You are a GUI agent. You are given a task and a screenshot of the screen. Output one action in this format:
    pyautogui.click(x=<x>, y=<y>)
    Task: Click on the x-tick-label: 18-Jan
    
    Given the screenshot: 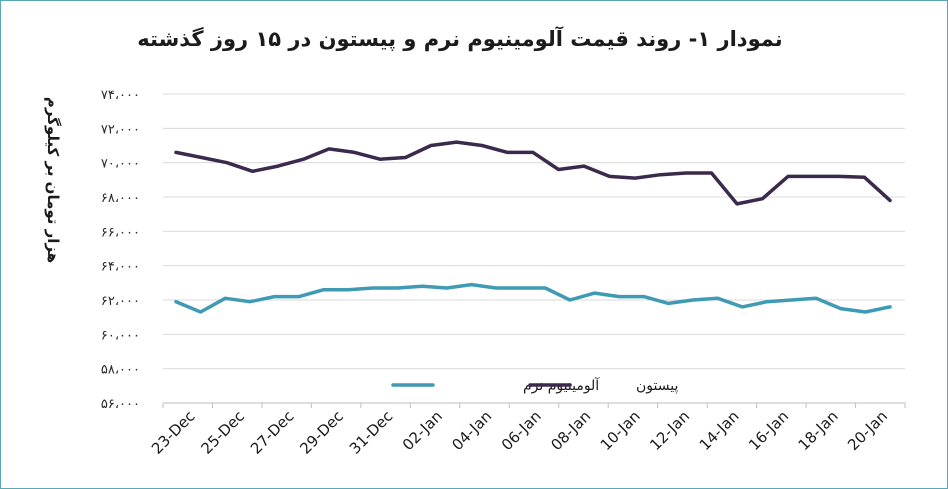 What is the action you would take?
    pyautogui.click(x=818, y=430)
    